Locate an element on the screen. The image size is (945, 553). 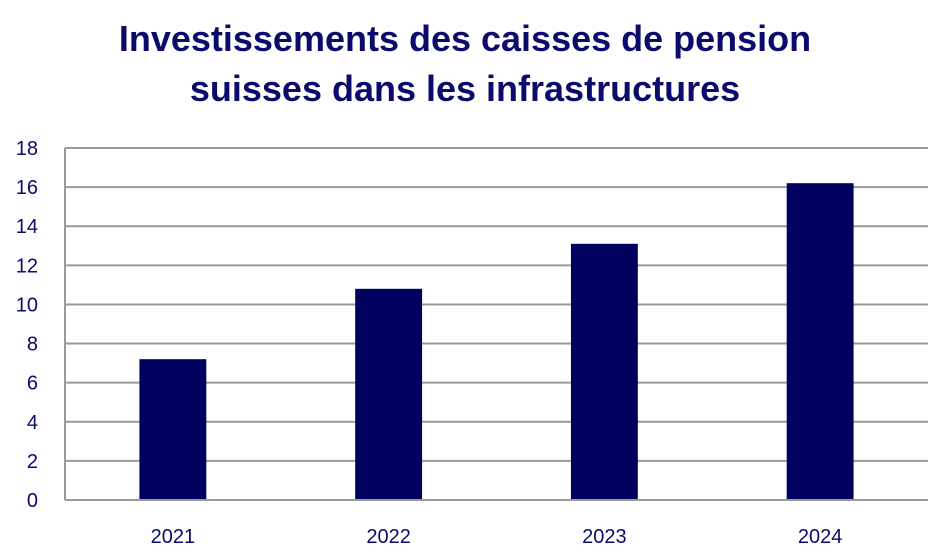
x-tick-label: 2022 is located at coordinates (388, 537).